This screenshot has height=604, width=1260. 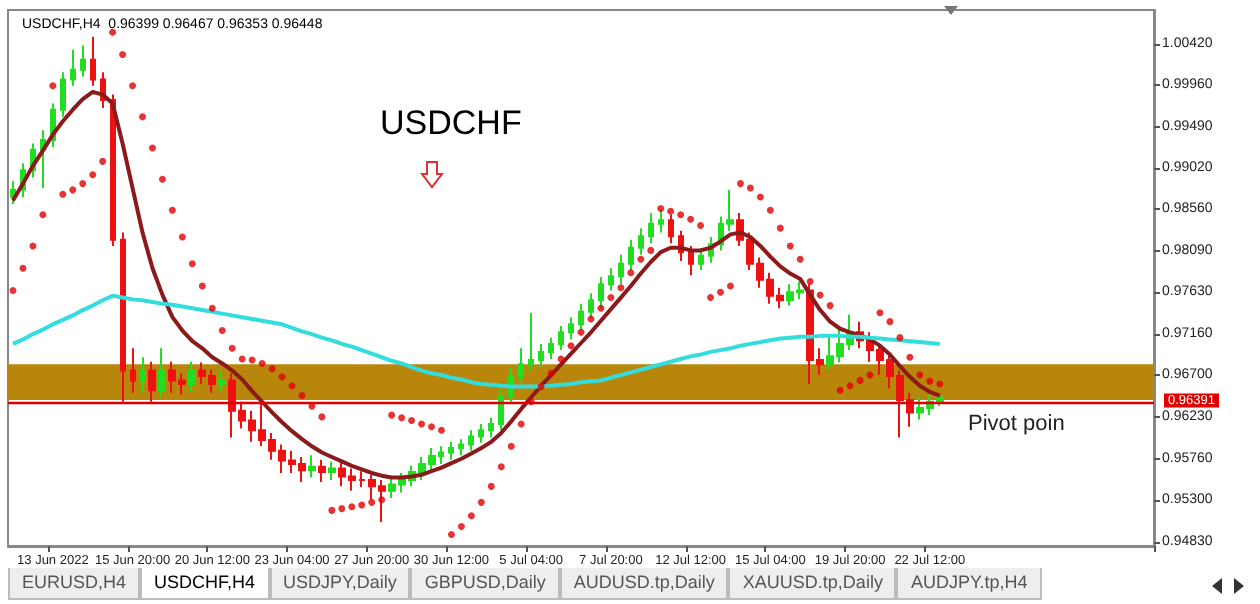 I want to click on text: AUDUSD.tp,Daily, so click(x=644, y=584).